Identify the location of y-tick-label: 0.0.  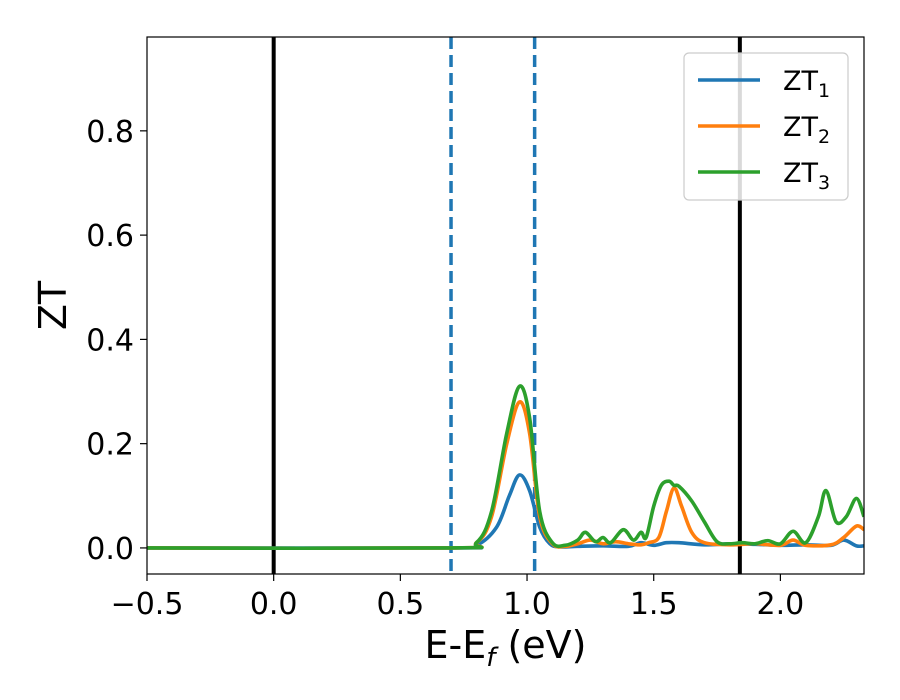
(110, 549).